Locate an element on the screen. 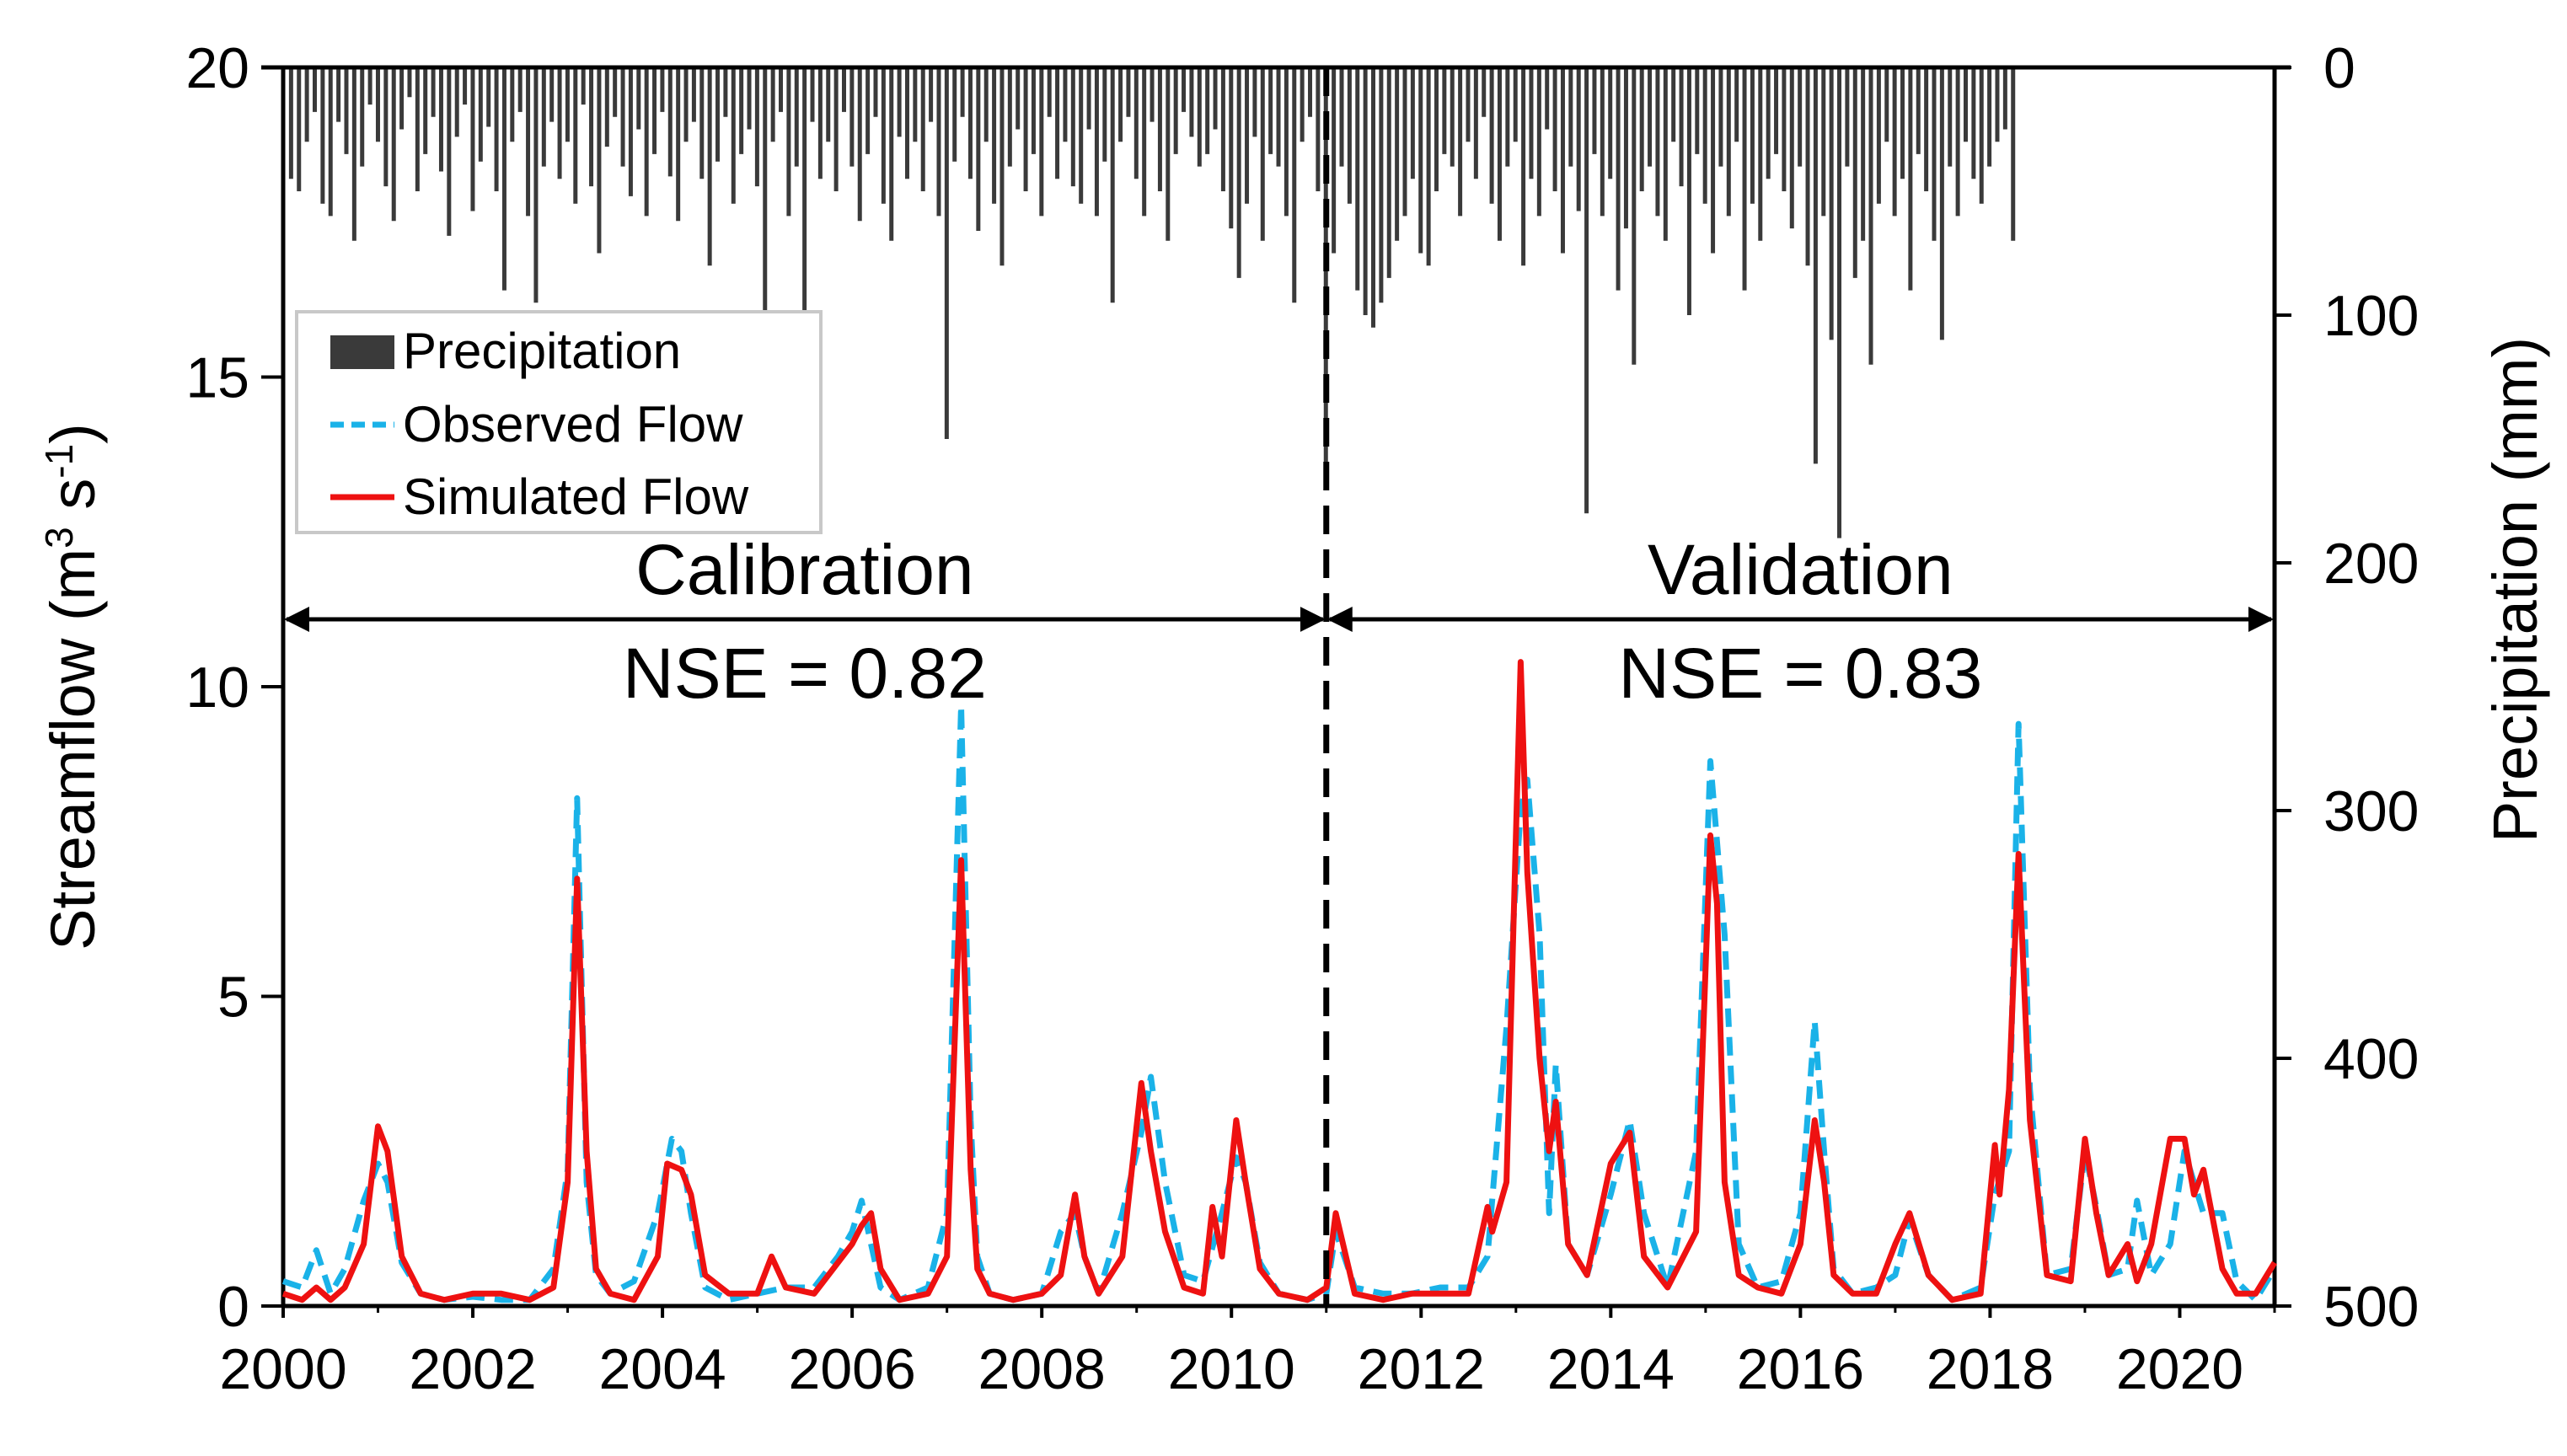  y-tick-label: 15 is located at coordinates (217, 378).